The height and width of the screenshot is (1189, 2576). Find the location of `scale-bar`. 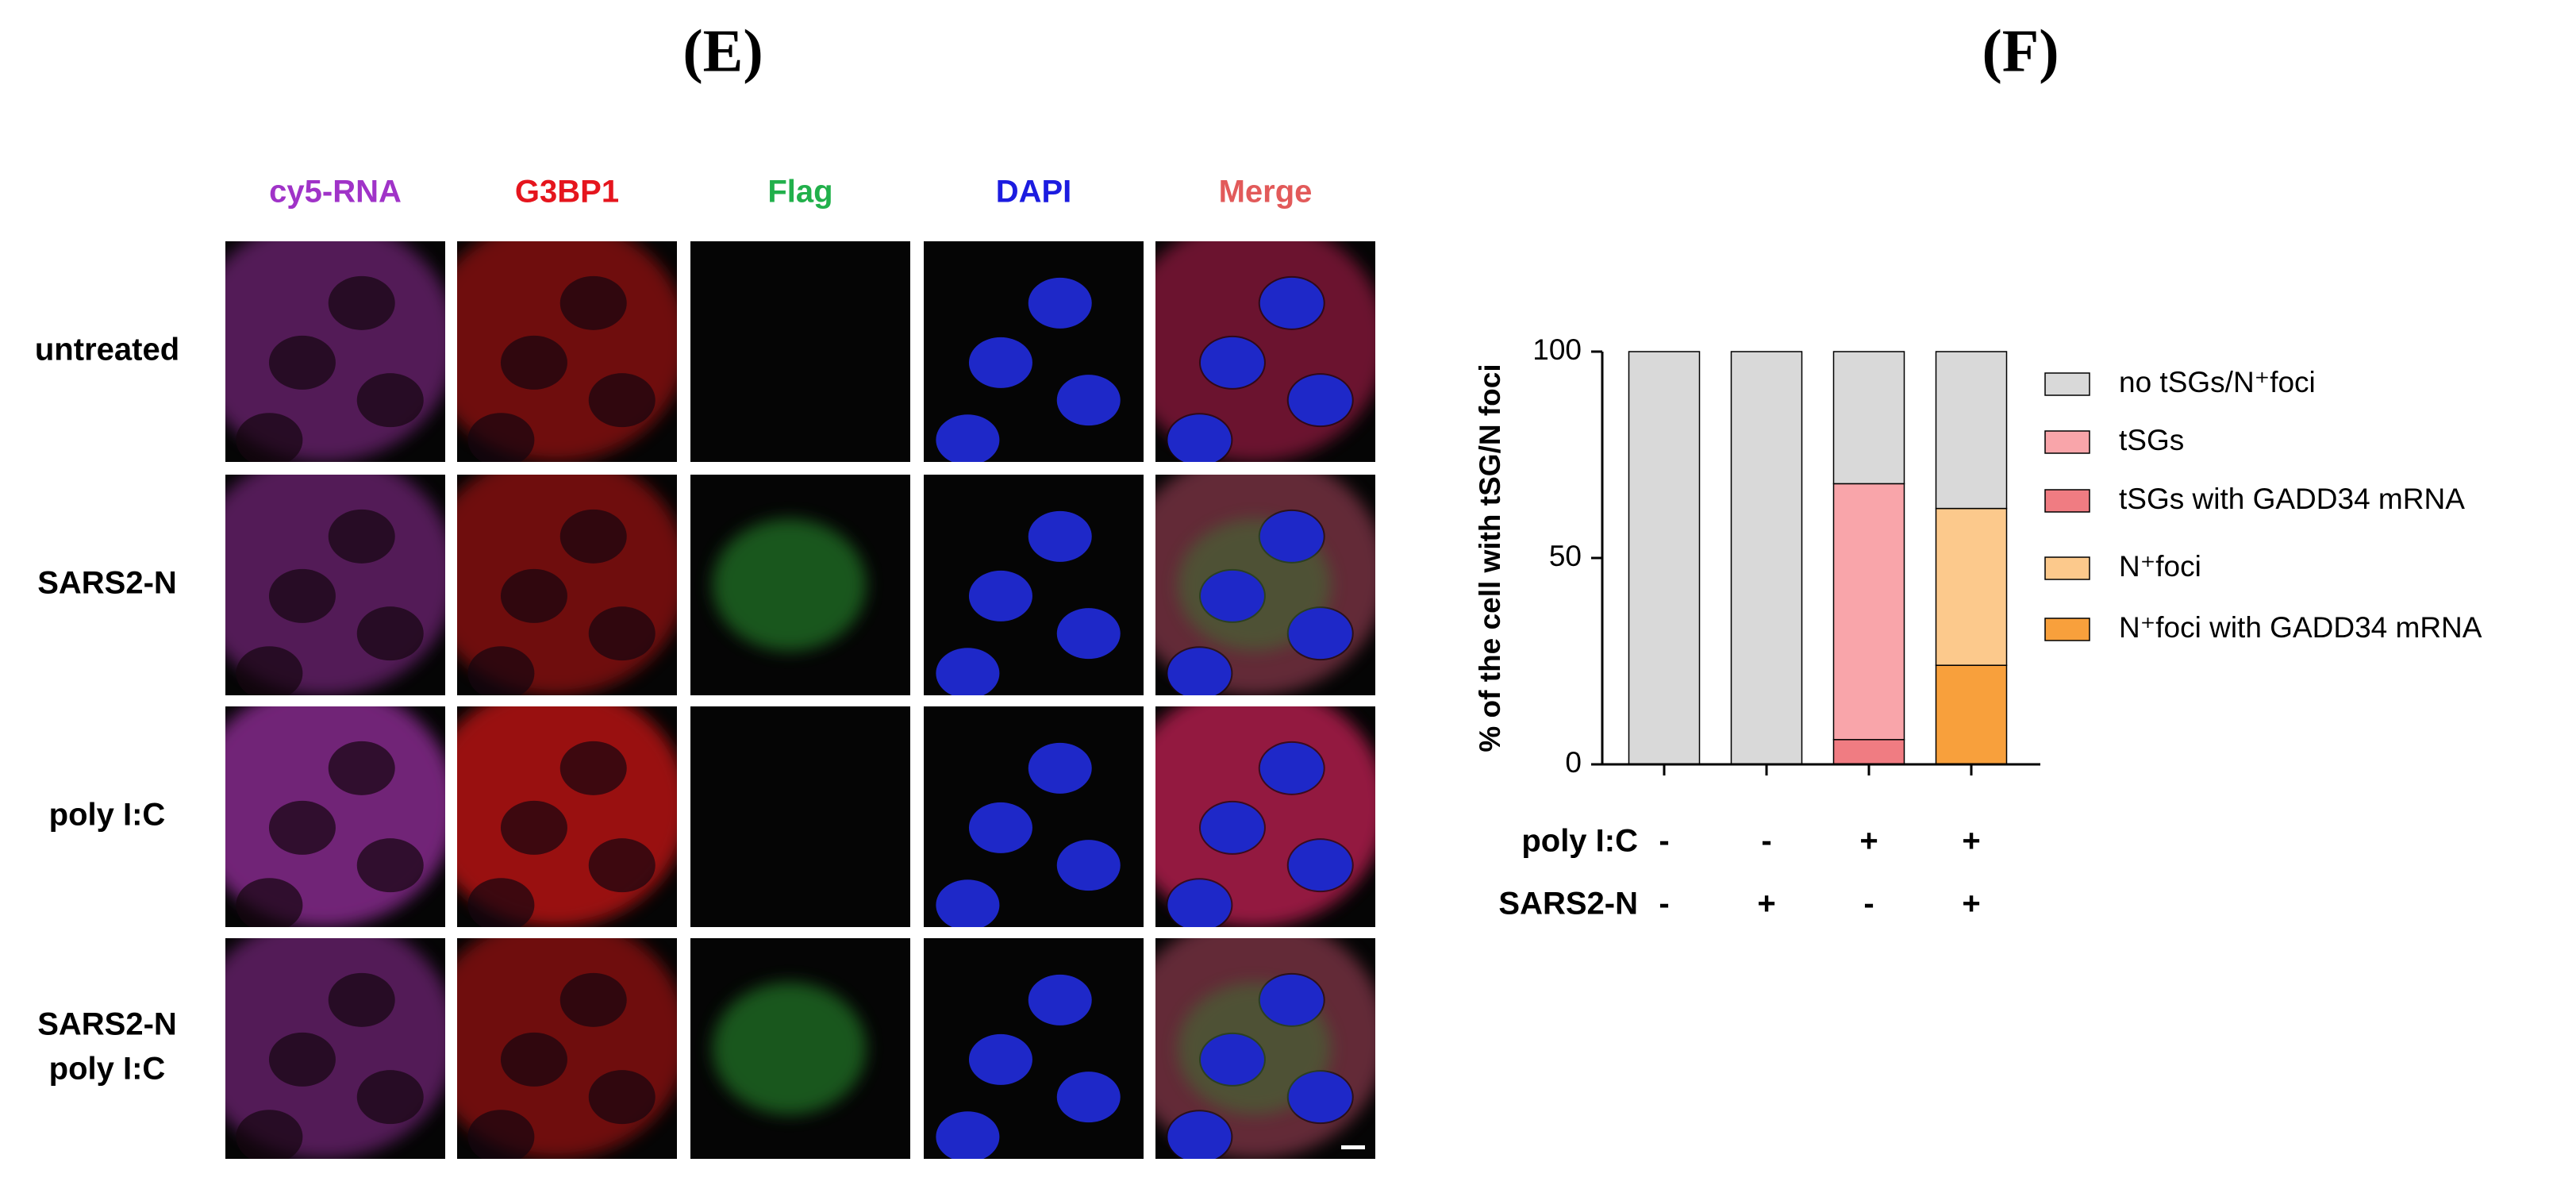

scale-bar is located at coordinates (1353, 1147).